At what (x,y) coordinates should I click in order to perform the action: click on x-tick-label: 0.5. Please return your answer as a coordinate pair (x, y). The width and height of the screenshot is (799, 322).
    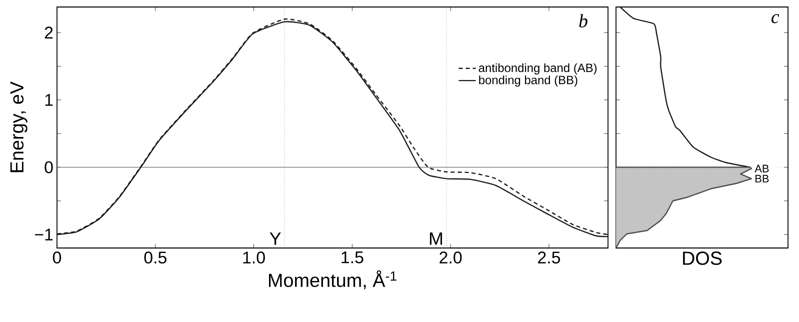
    Looking at the image, I should click on (155, 258).